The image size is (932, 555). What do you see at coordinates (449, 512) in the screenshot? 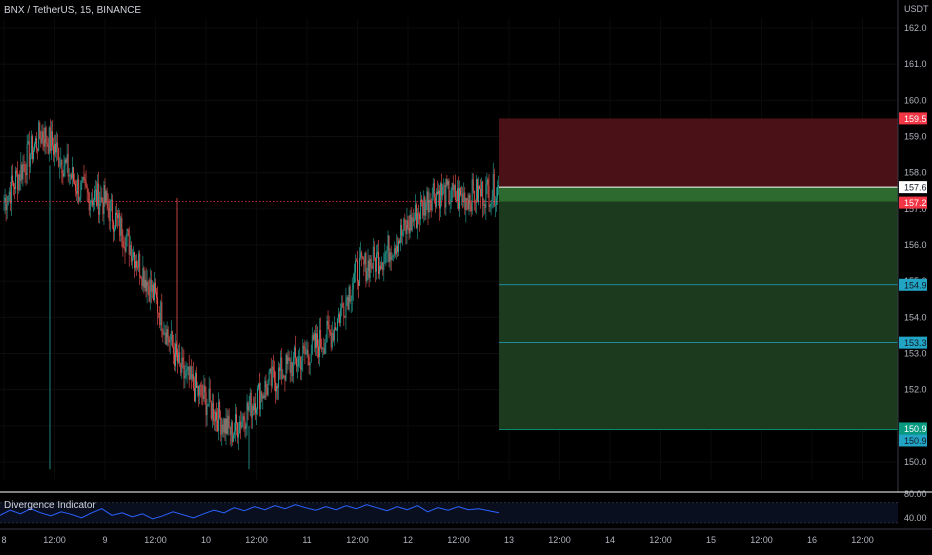
I see `indicator-band` at bounding box center [449, 512].